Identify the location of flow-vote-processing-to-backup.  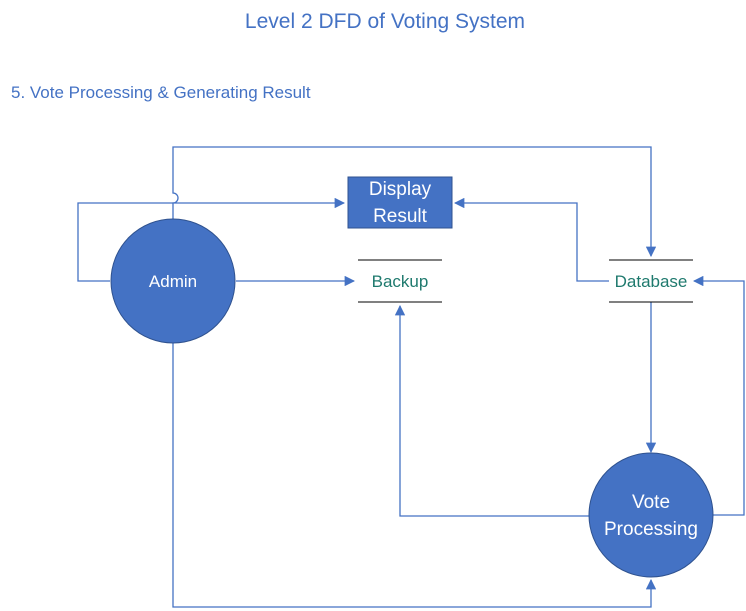
(491, 410).